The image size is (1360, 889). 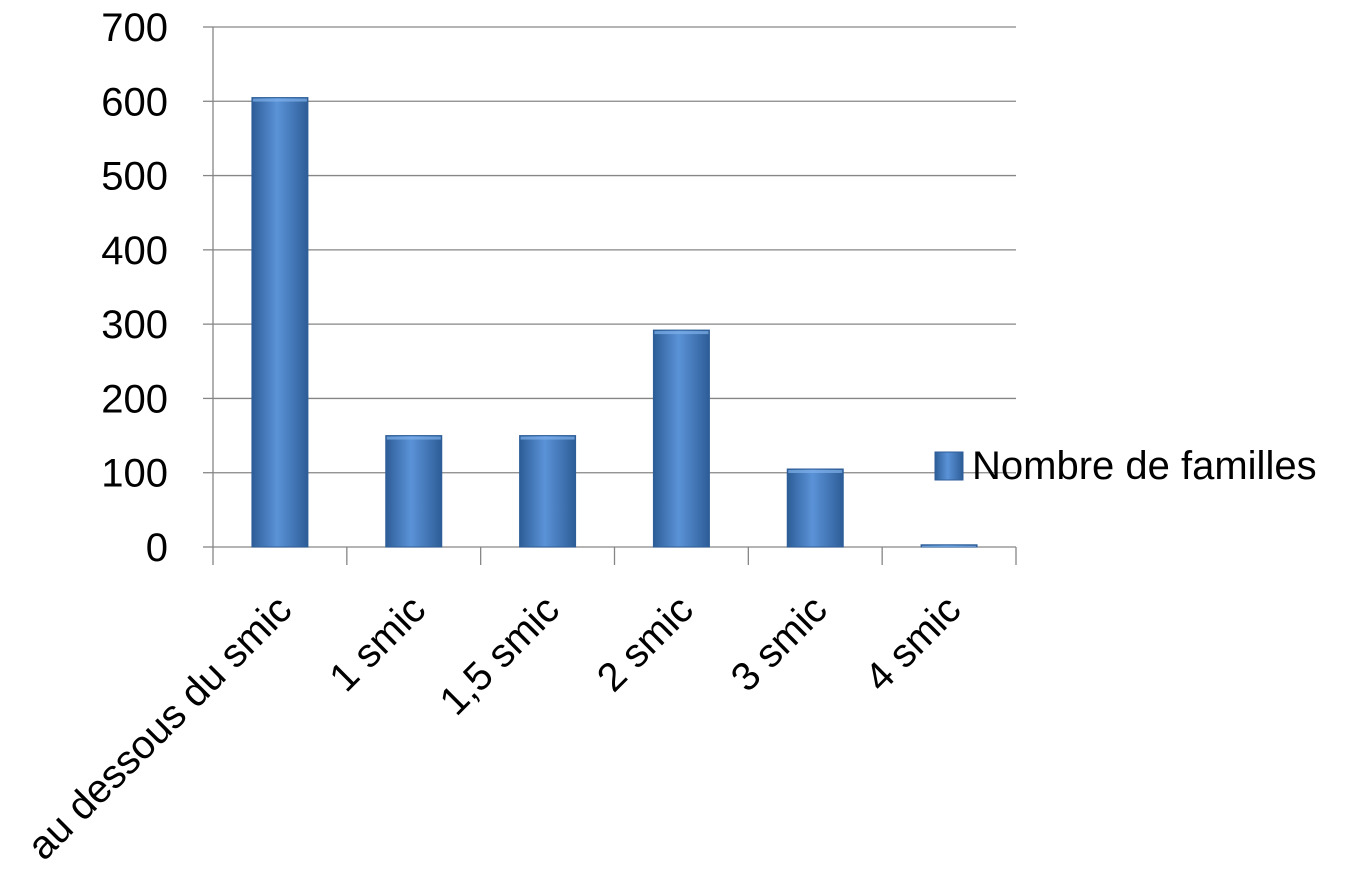 I want to click on y-tick-label: 700, so click(x=134, y=28).